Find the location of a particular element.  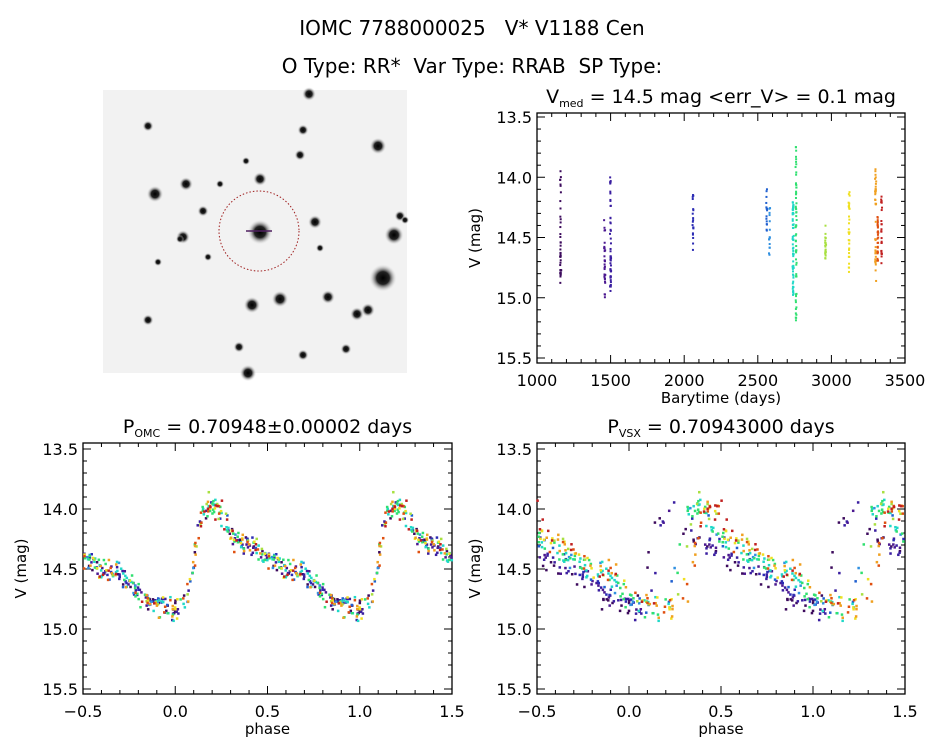

y-tick-label: 15.5 is located at coordinates (514, 358).